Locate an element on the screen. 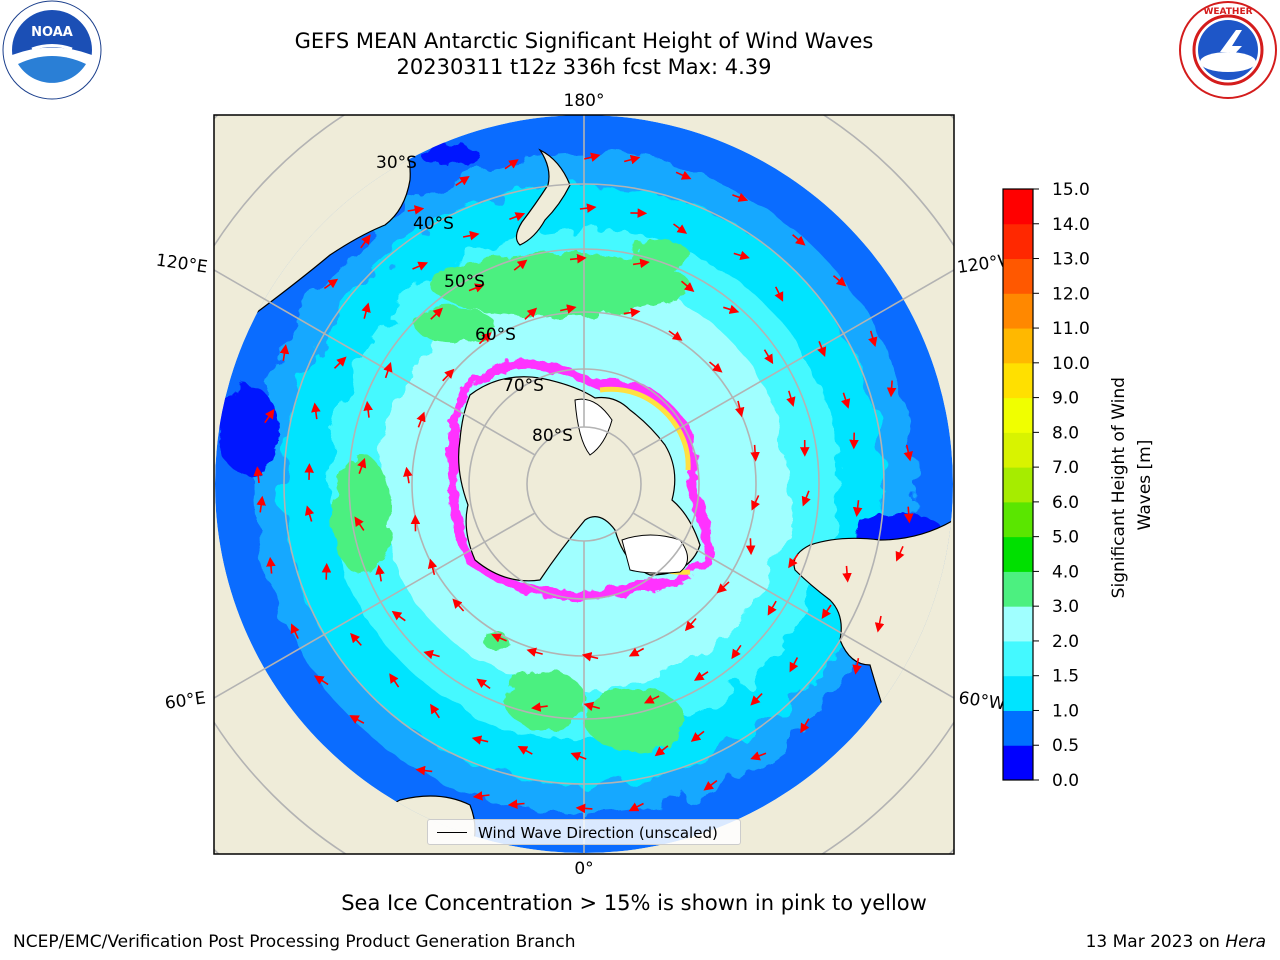 The height and width of the screenshot is (960, 1280). colorbar-tick-label: 4.0 is located at coordinates (1065, 572).